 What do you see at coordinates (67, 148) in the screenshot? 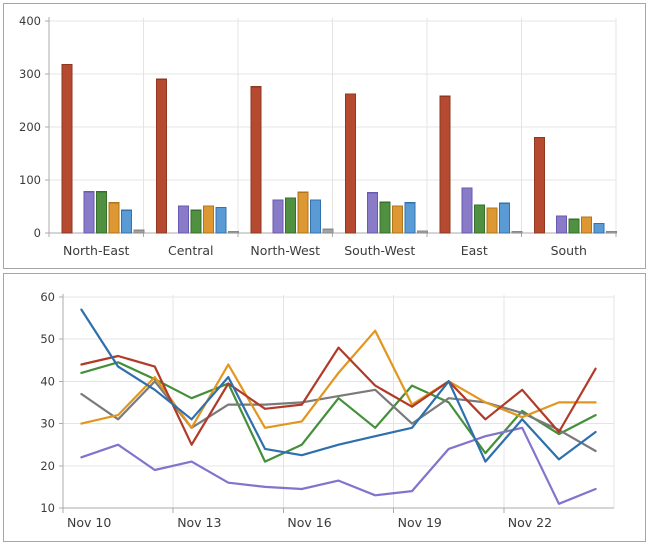
I see `bar-red-series-North-East` at bounding box center [67, 148].